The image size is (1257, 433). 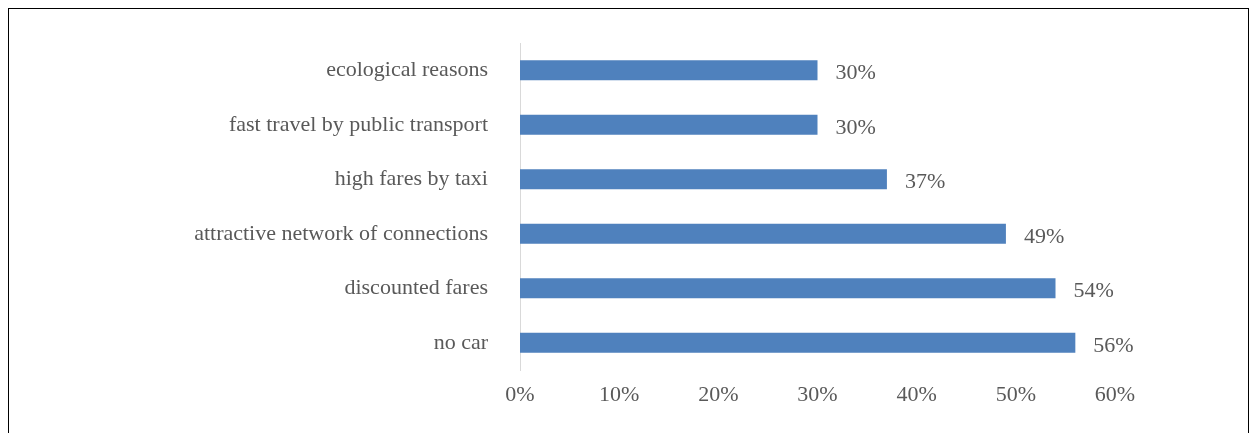 What do you see at coordinates (718, 393) in the screenshot?
I see `x-tick-label: 20%` at bounding box center [718, 393].